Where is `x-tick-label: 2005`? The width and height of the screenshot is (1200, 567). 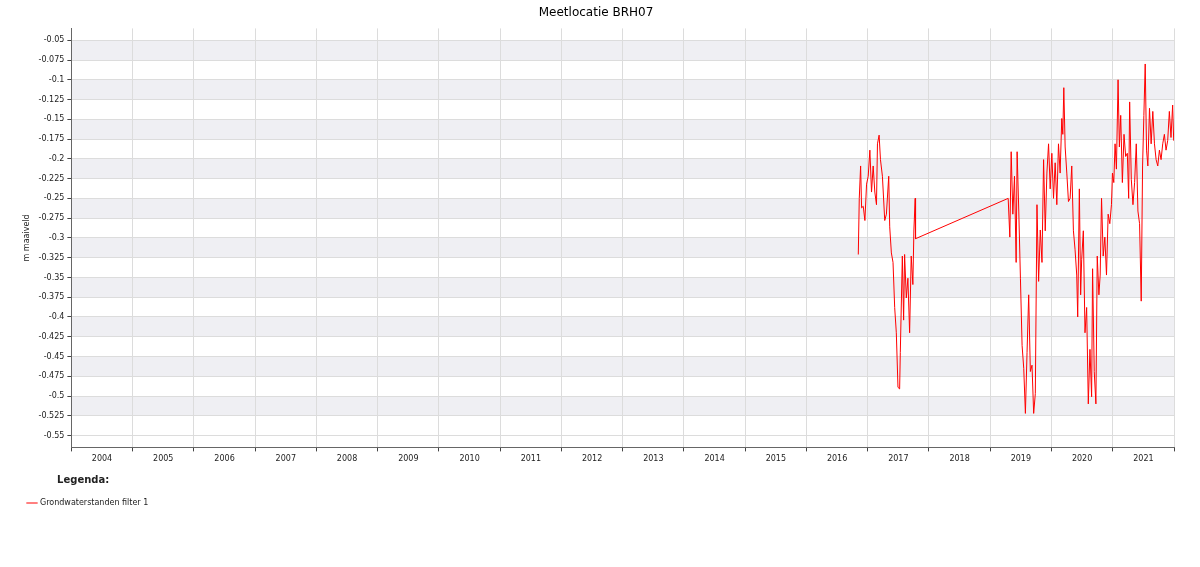 x-tick-label: 2005 is located at coordinates (163, 459).